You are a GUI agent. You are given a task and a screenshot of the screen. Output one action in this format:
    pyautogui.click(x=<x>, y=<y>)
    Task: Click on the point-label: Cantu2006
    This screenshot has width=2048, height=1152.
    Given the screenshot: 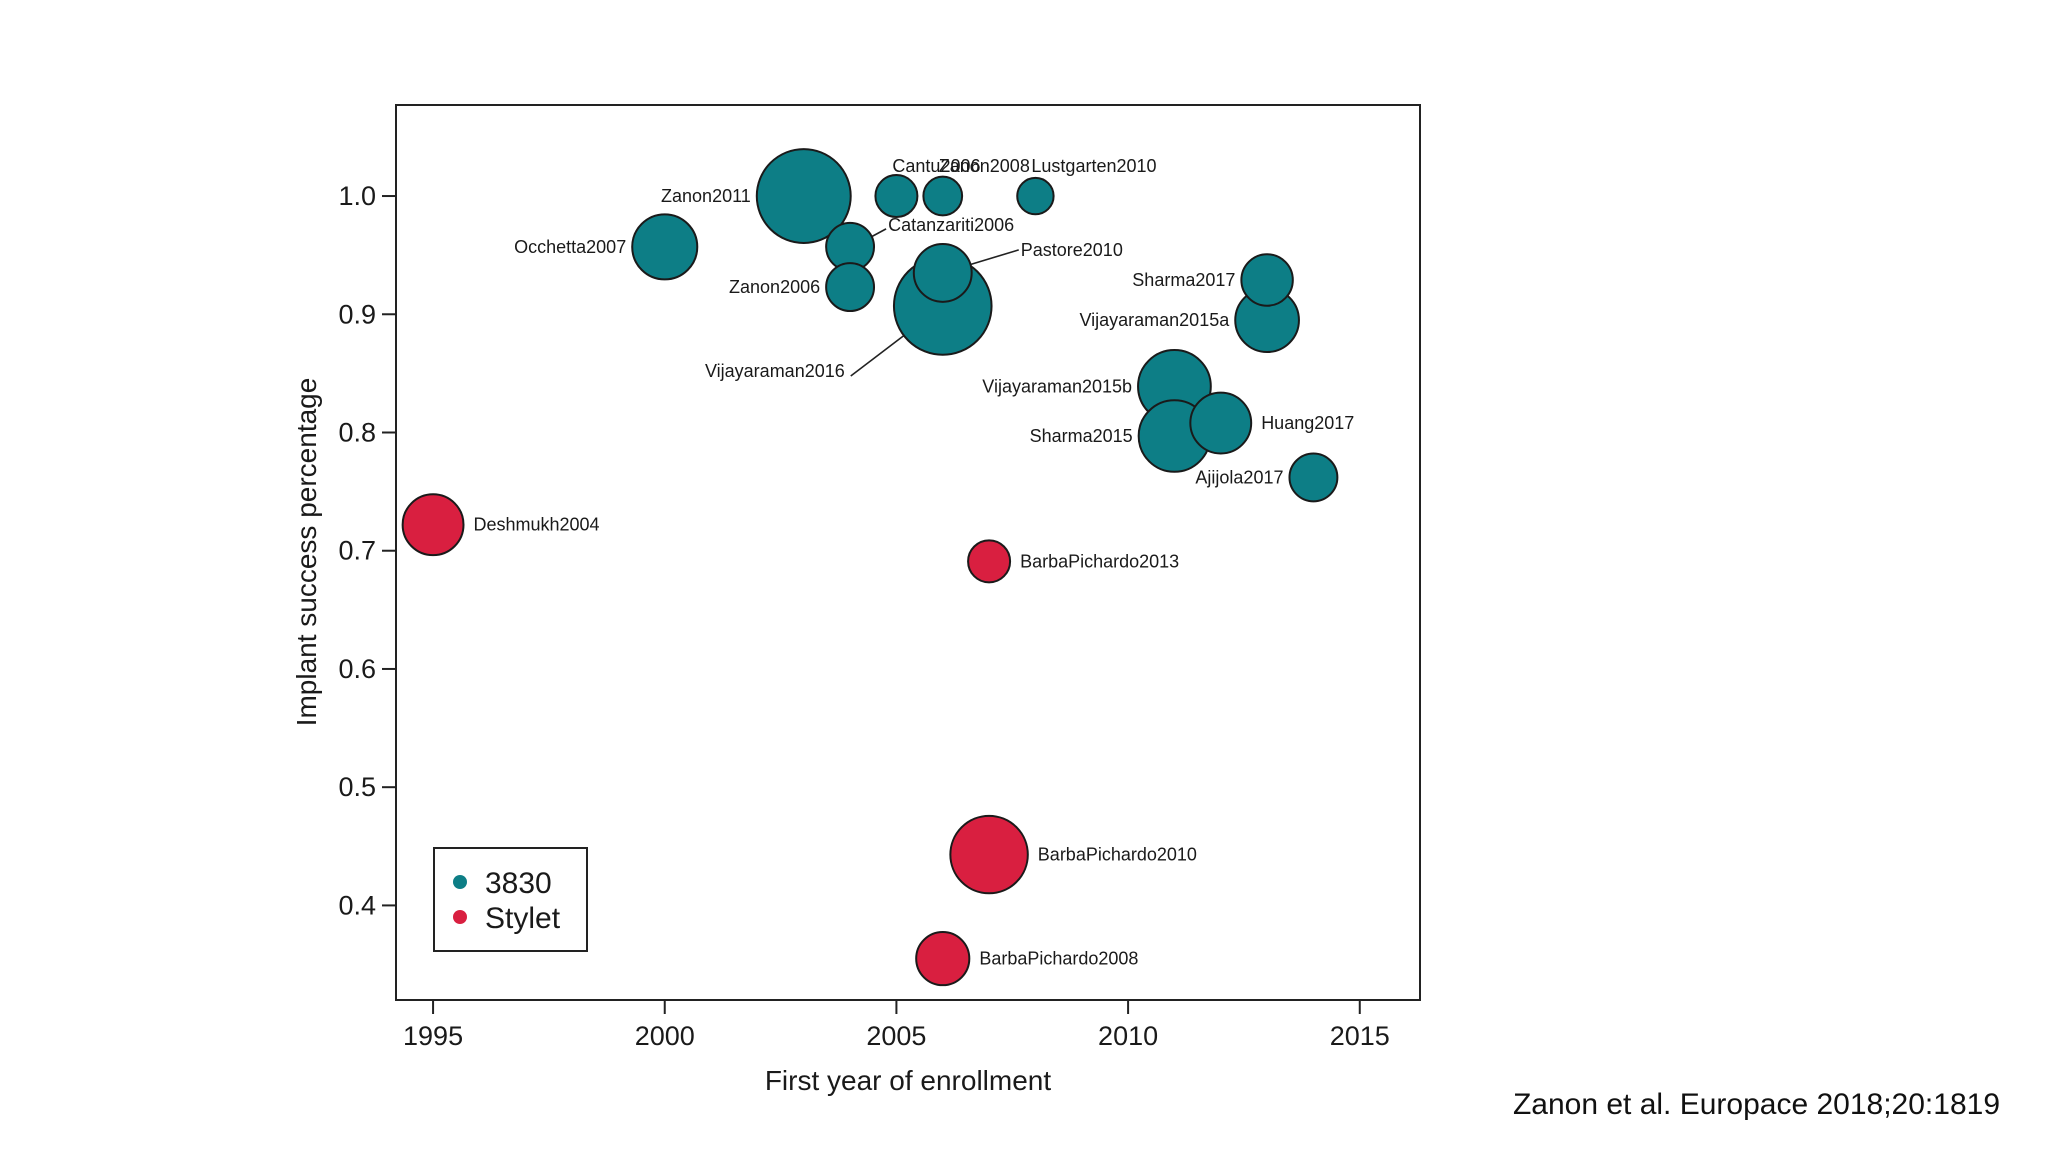 What is the action you would take?
    pyautogui.click(x=936, y=166)
    